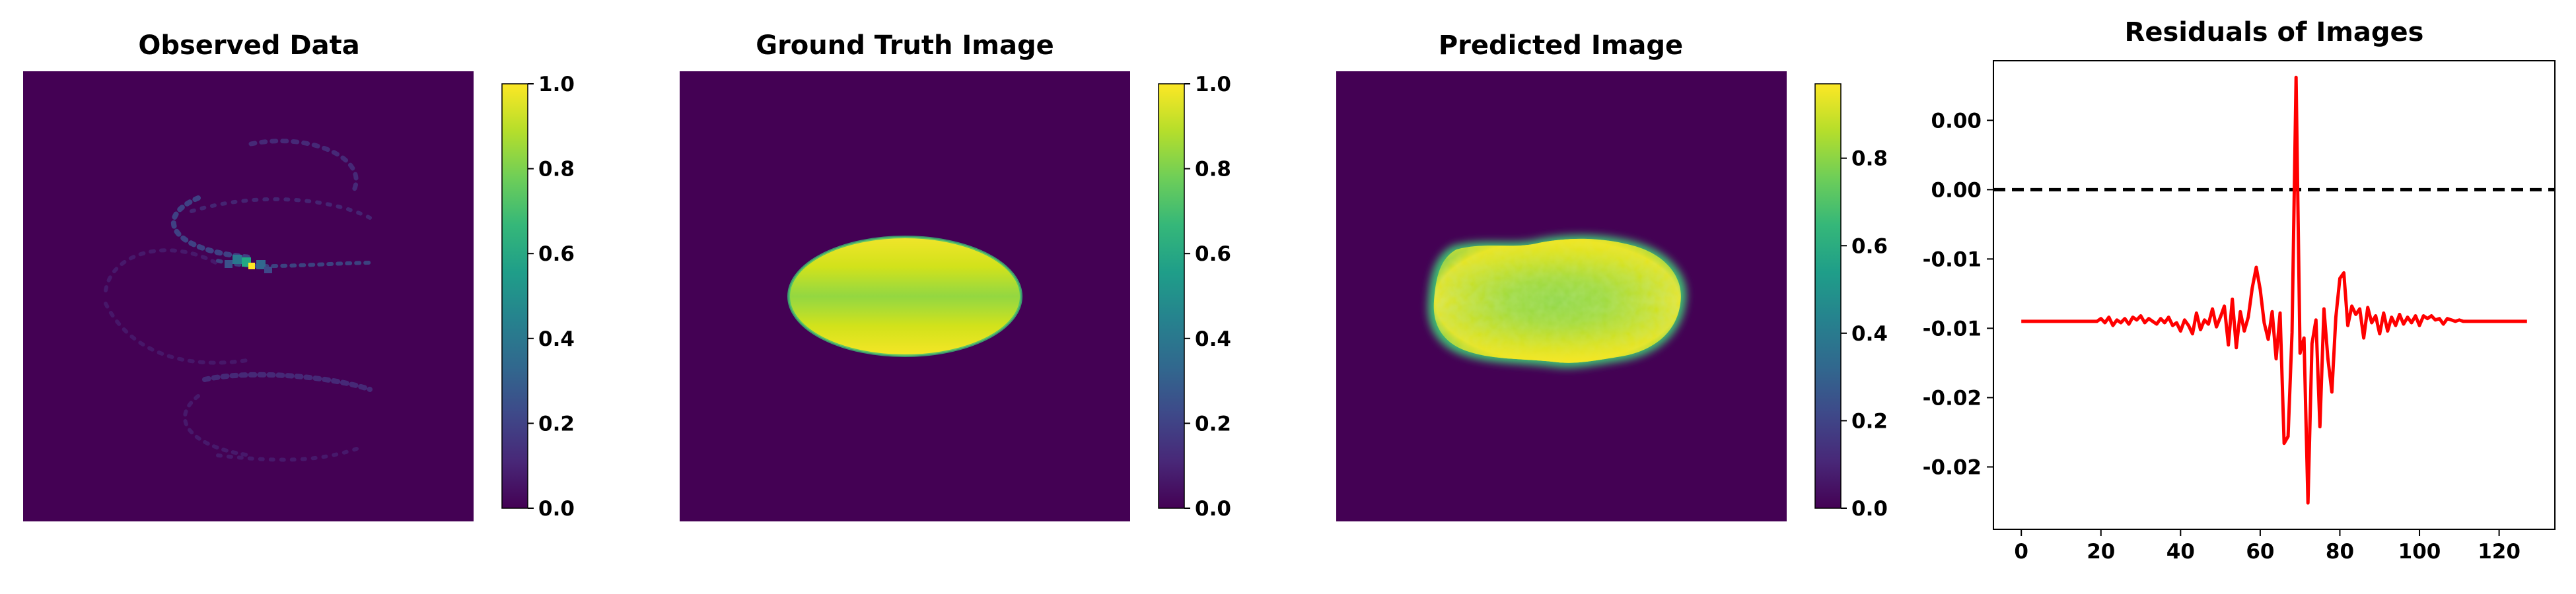  What do you see at coordinates (2419, 552) in the screenshot?
I see `x-tick-label: 100` at bounding box center [2419, 552].